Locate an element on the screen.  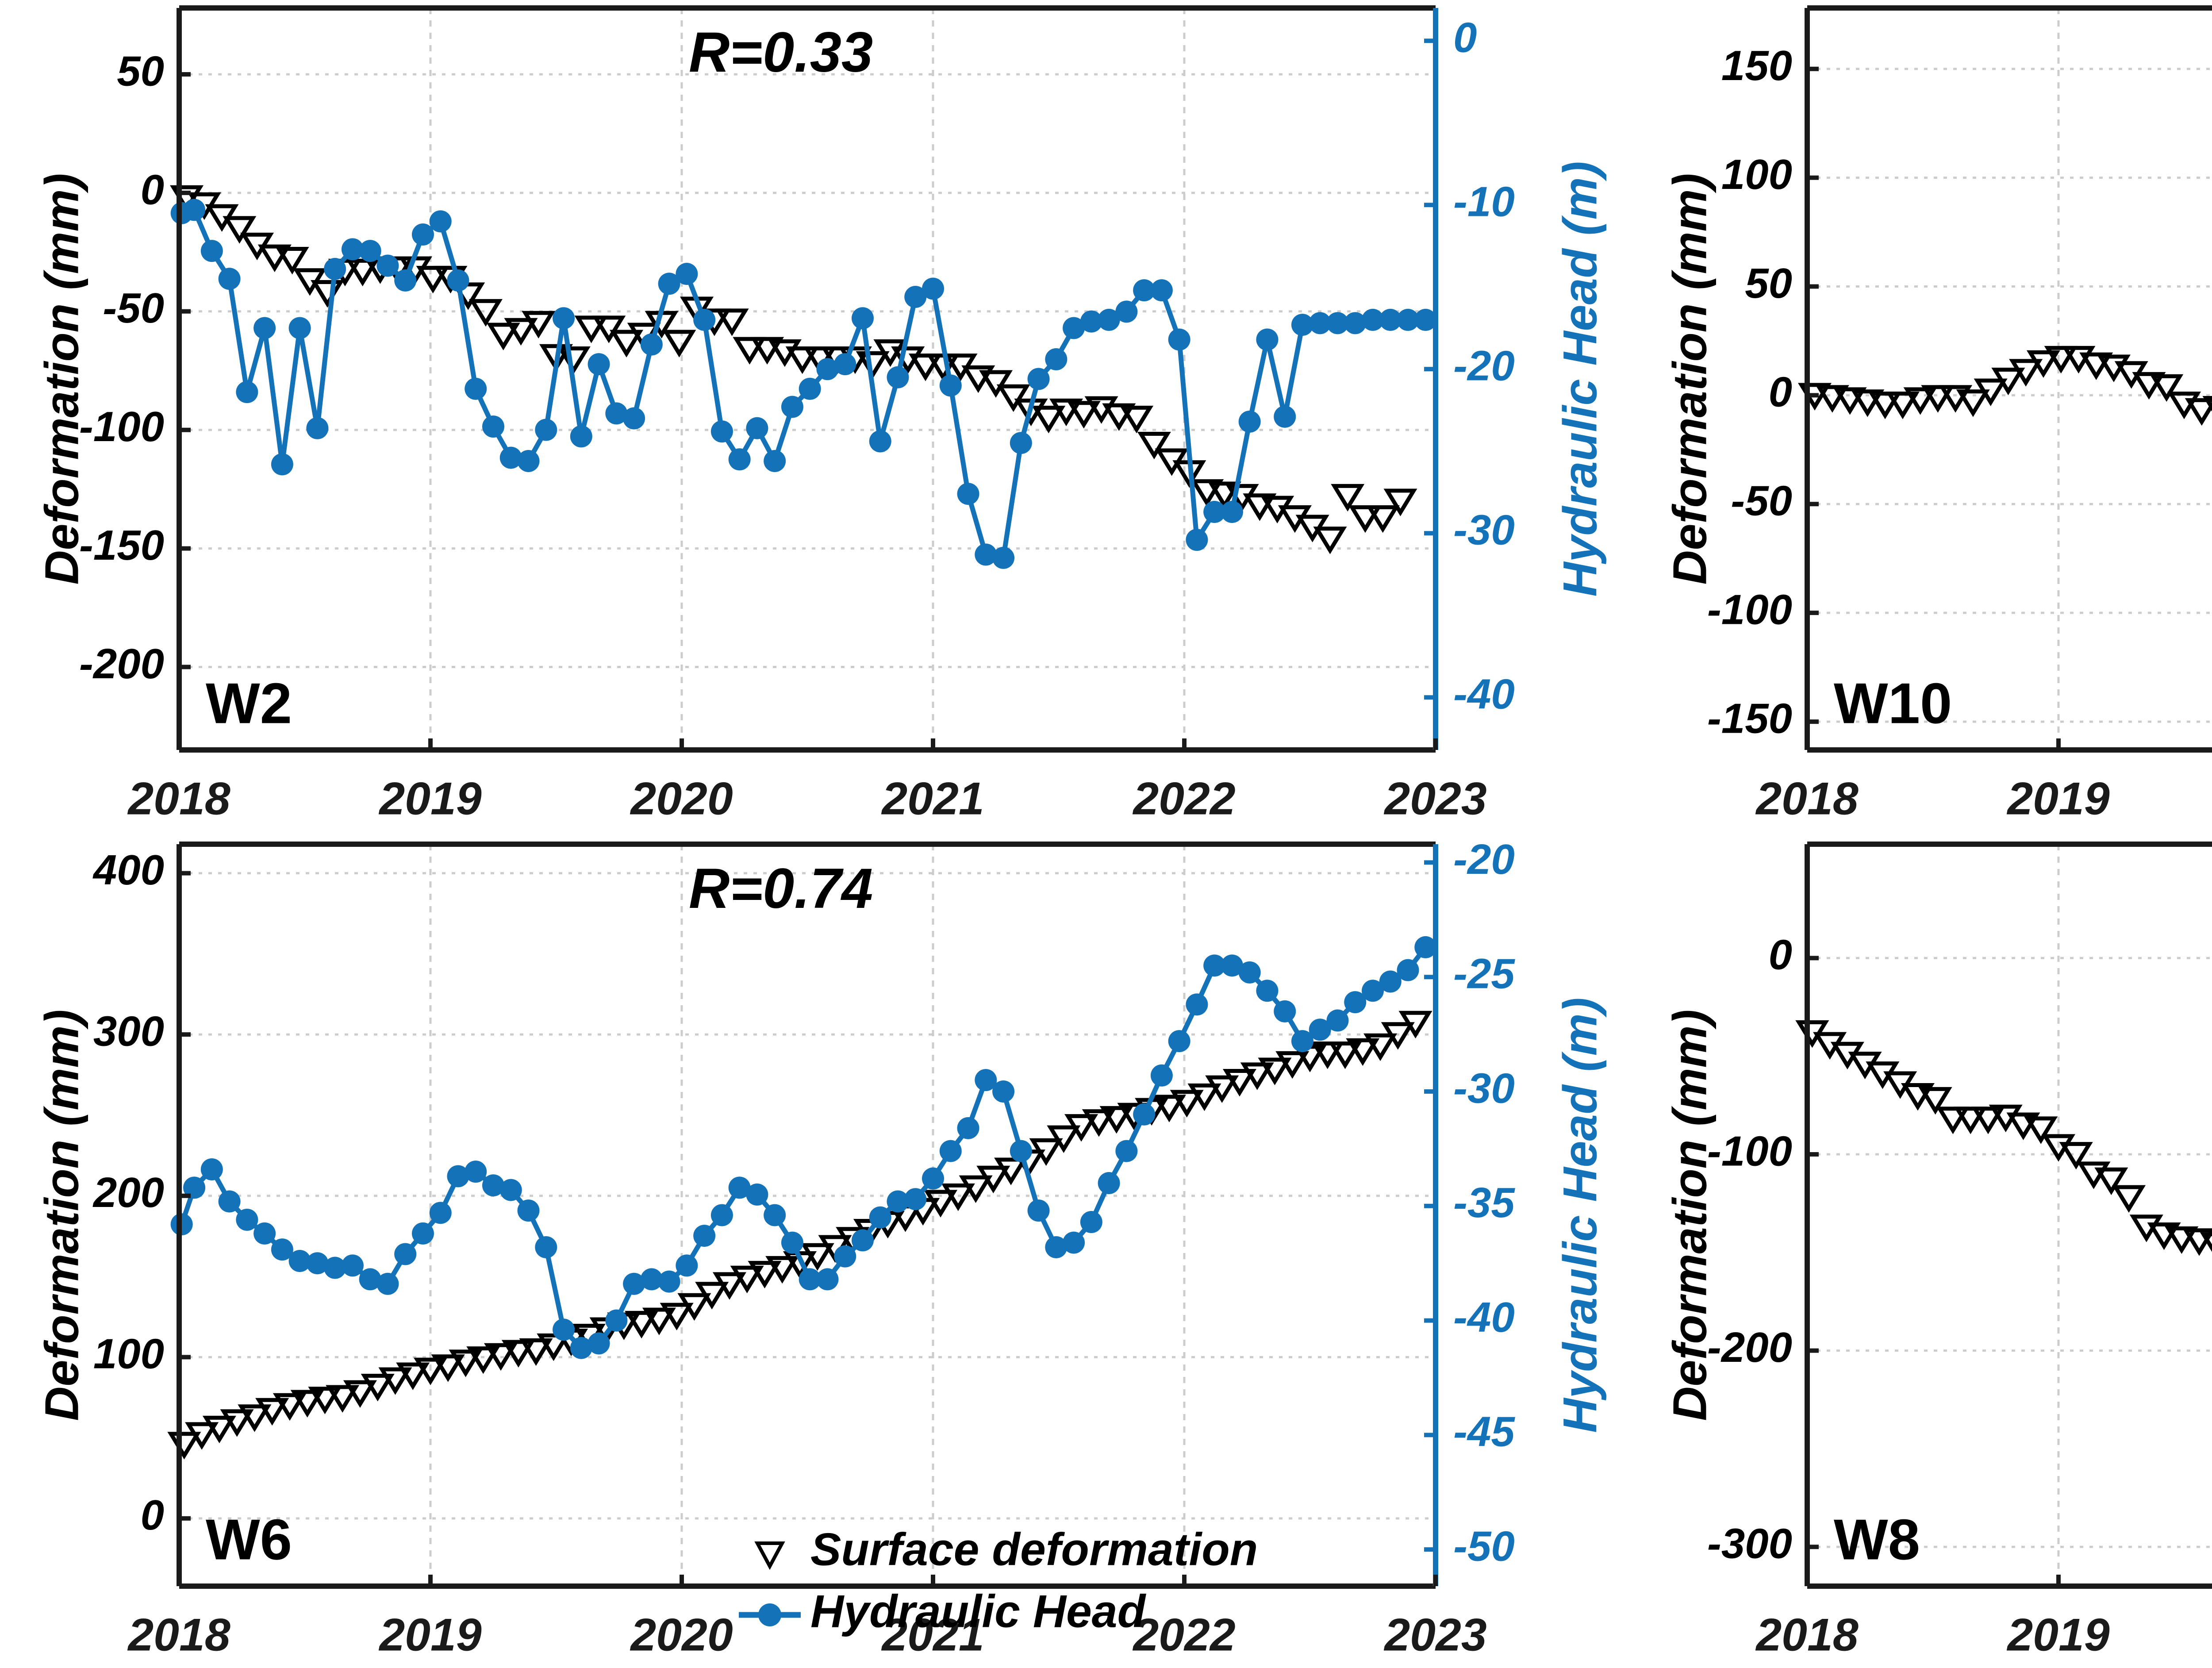
y-tick-label: 400 is located at coordinates (128, 870).